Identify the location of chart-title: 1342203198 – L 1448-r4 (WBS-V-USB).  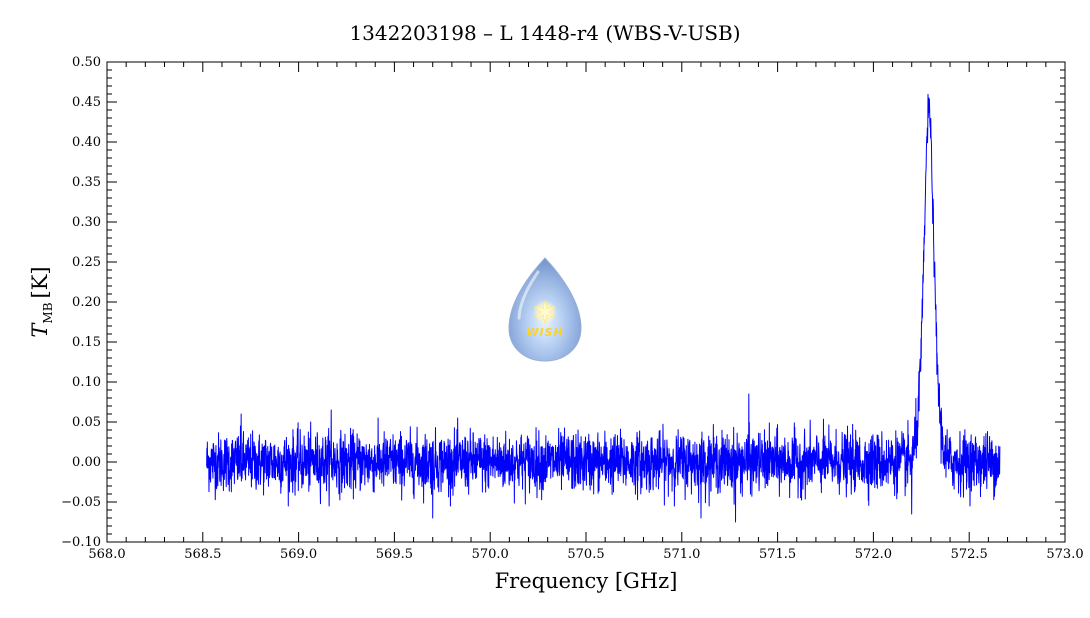
(544, 33).